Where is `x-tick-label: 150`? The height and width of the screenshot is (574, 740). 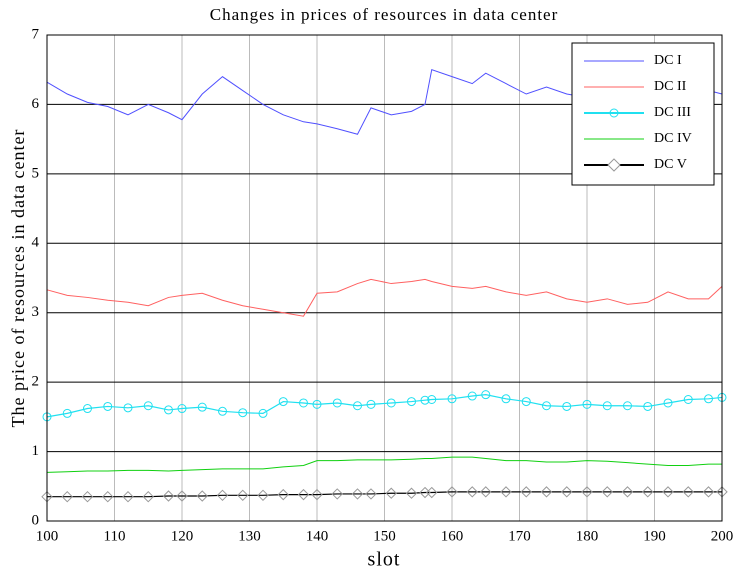
x-tick-label: 150 is located at coordinates (384, 536).